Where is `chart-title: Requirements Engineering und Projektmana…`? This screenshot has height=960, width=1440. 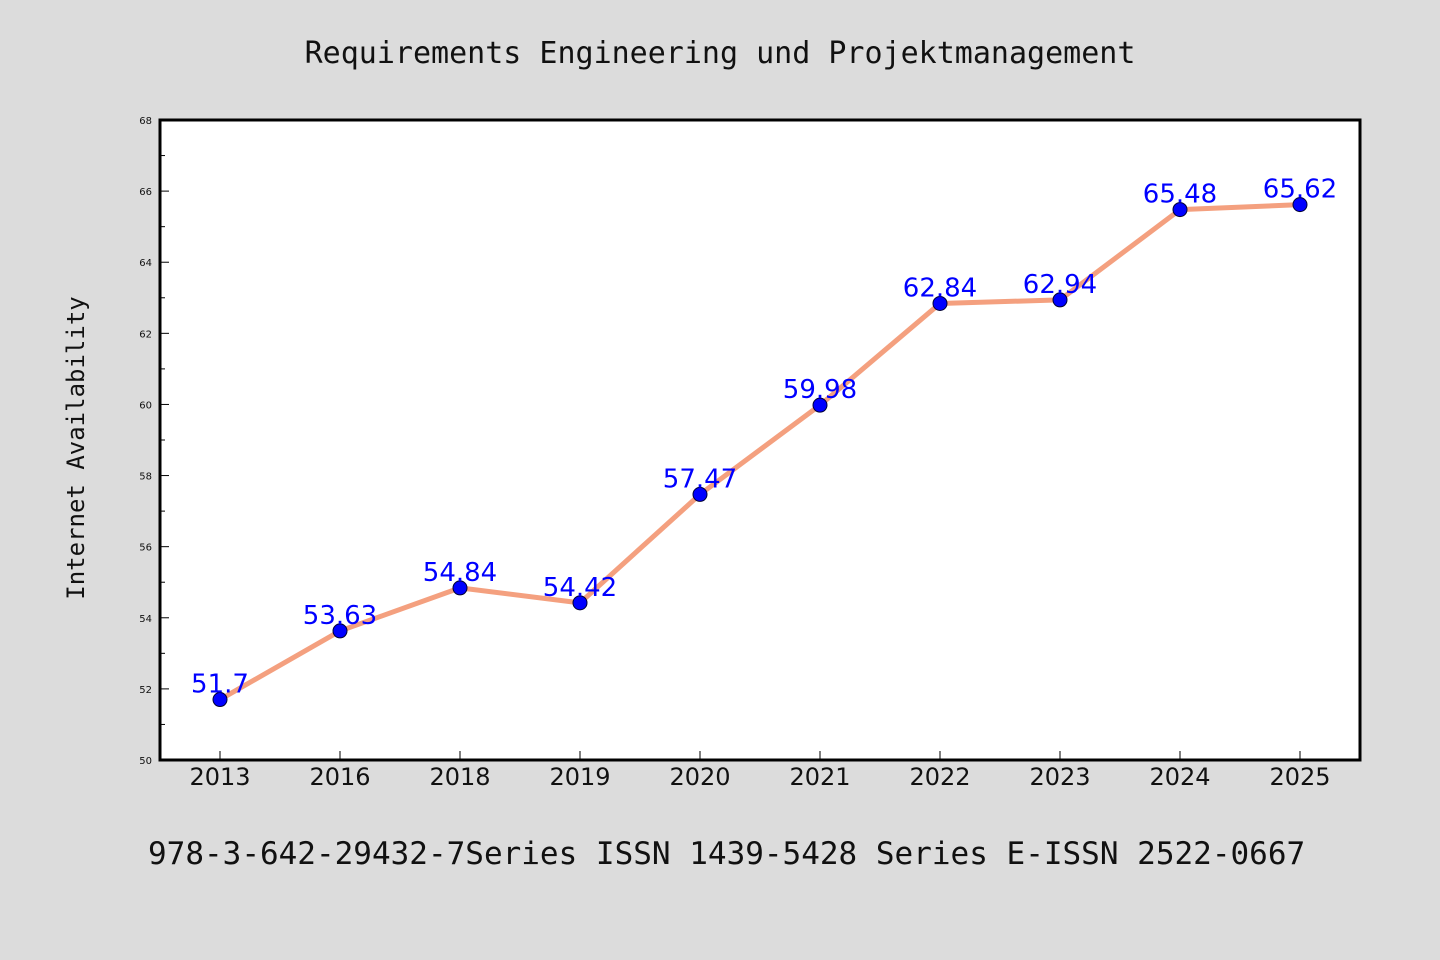
chart-title: Requirements Engineering und Projektmana… is located at coordinates (720, 53).